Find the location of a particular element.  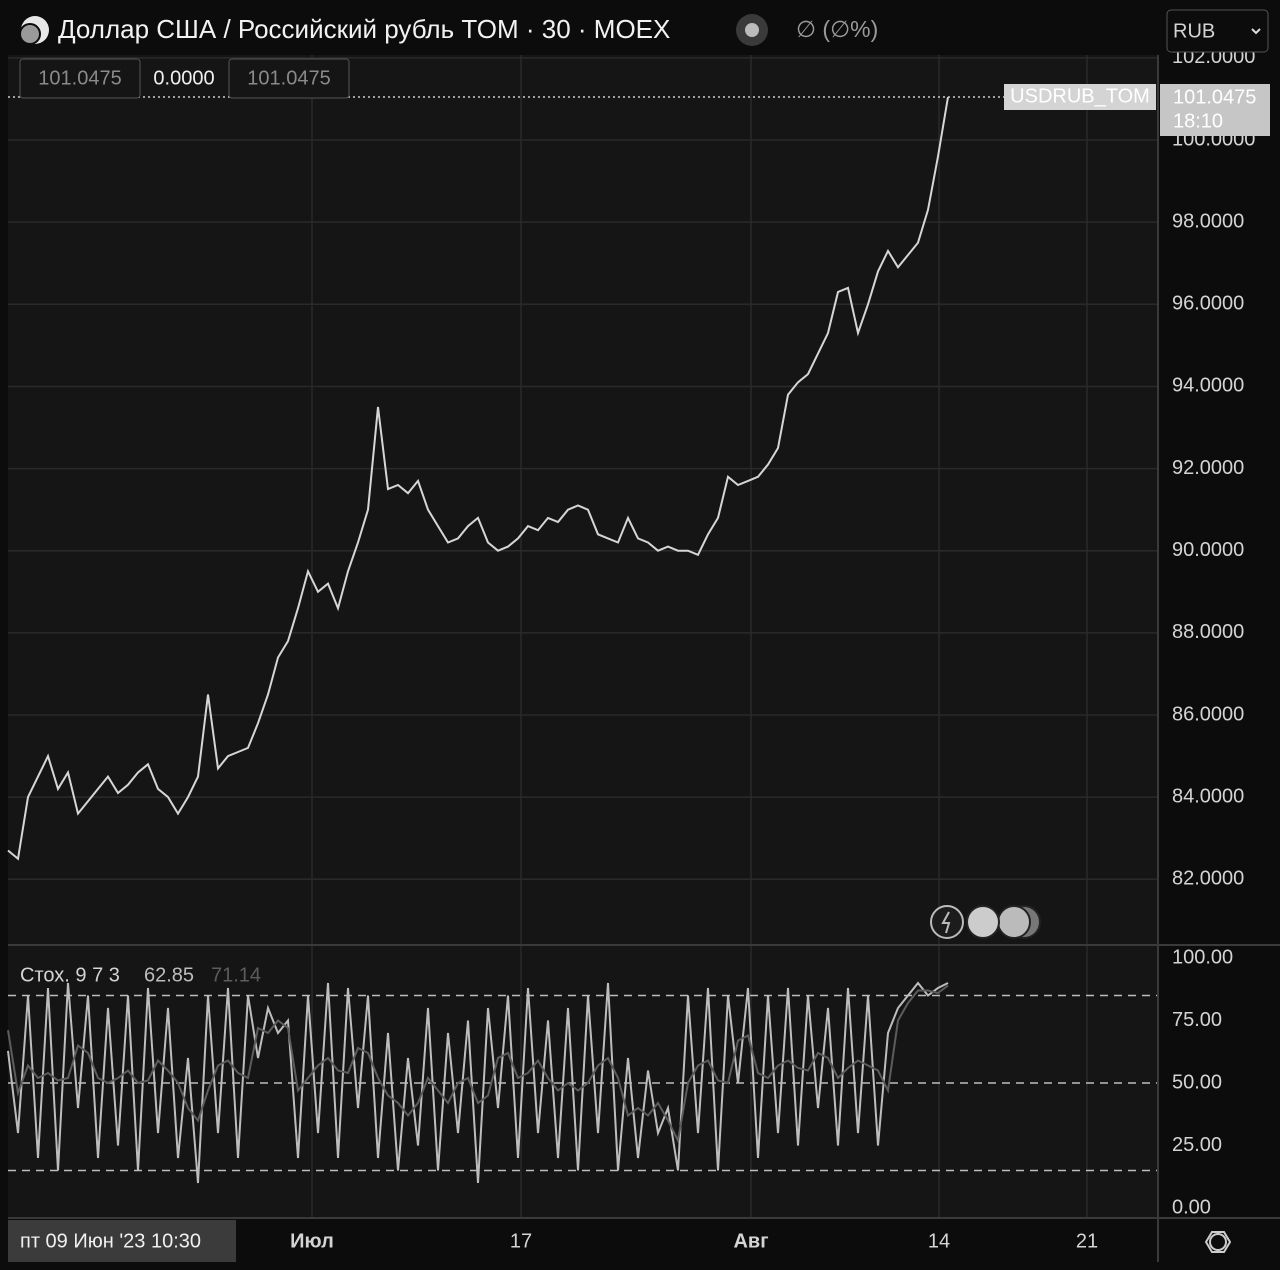

header-bar is located at coordinates (640, 26).